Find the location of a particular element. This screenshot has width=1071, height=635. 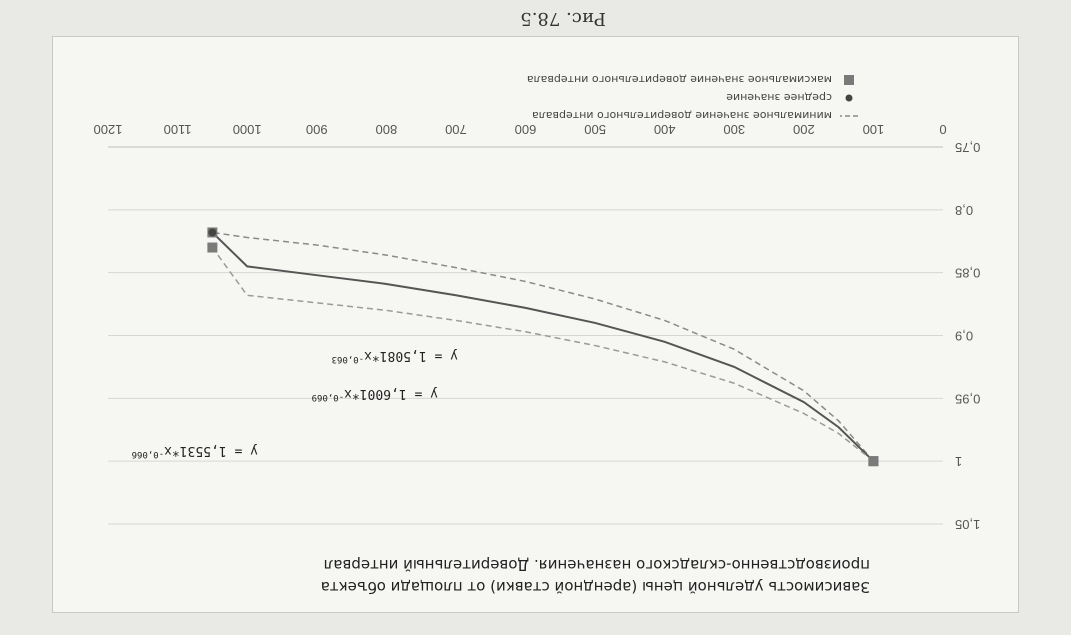

x-tick-label: 400 is located at coordinates (665, 129).